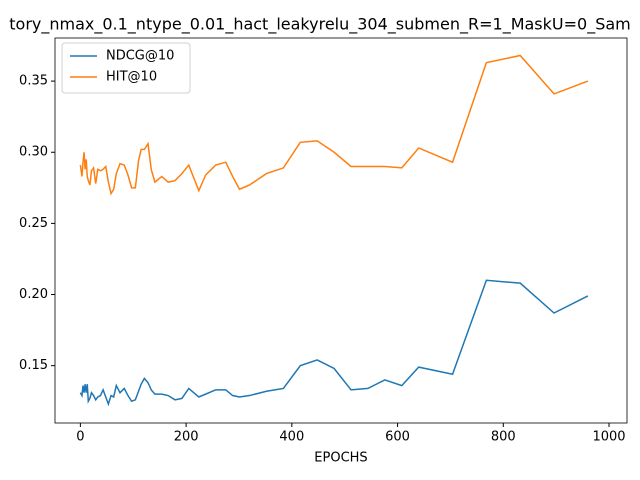 The width and height of the screenshot is (640, 480). Describe the element at coordinates (397, 437) in the screenshot. I see `x-tick-label: 600` at that location.